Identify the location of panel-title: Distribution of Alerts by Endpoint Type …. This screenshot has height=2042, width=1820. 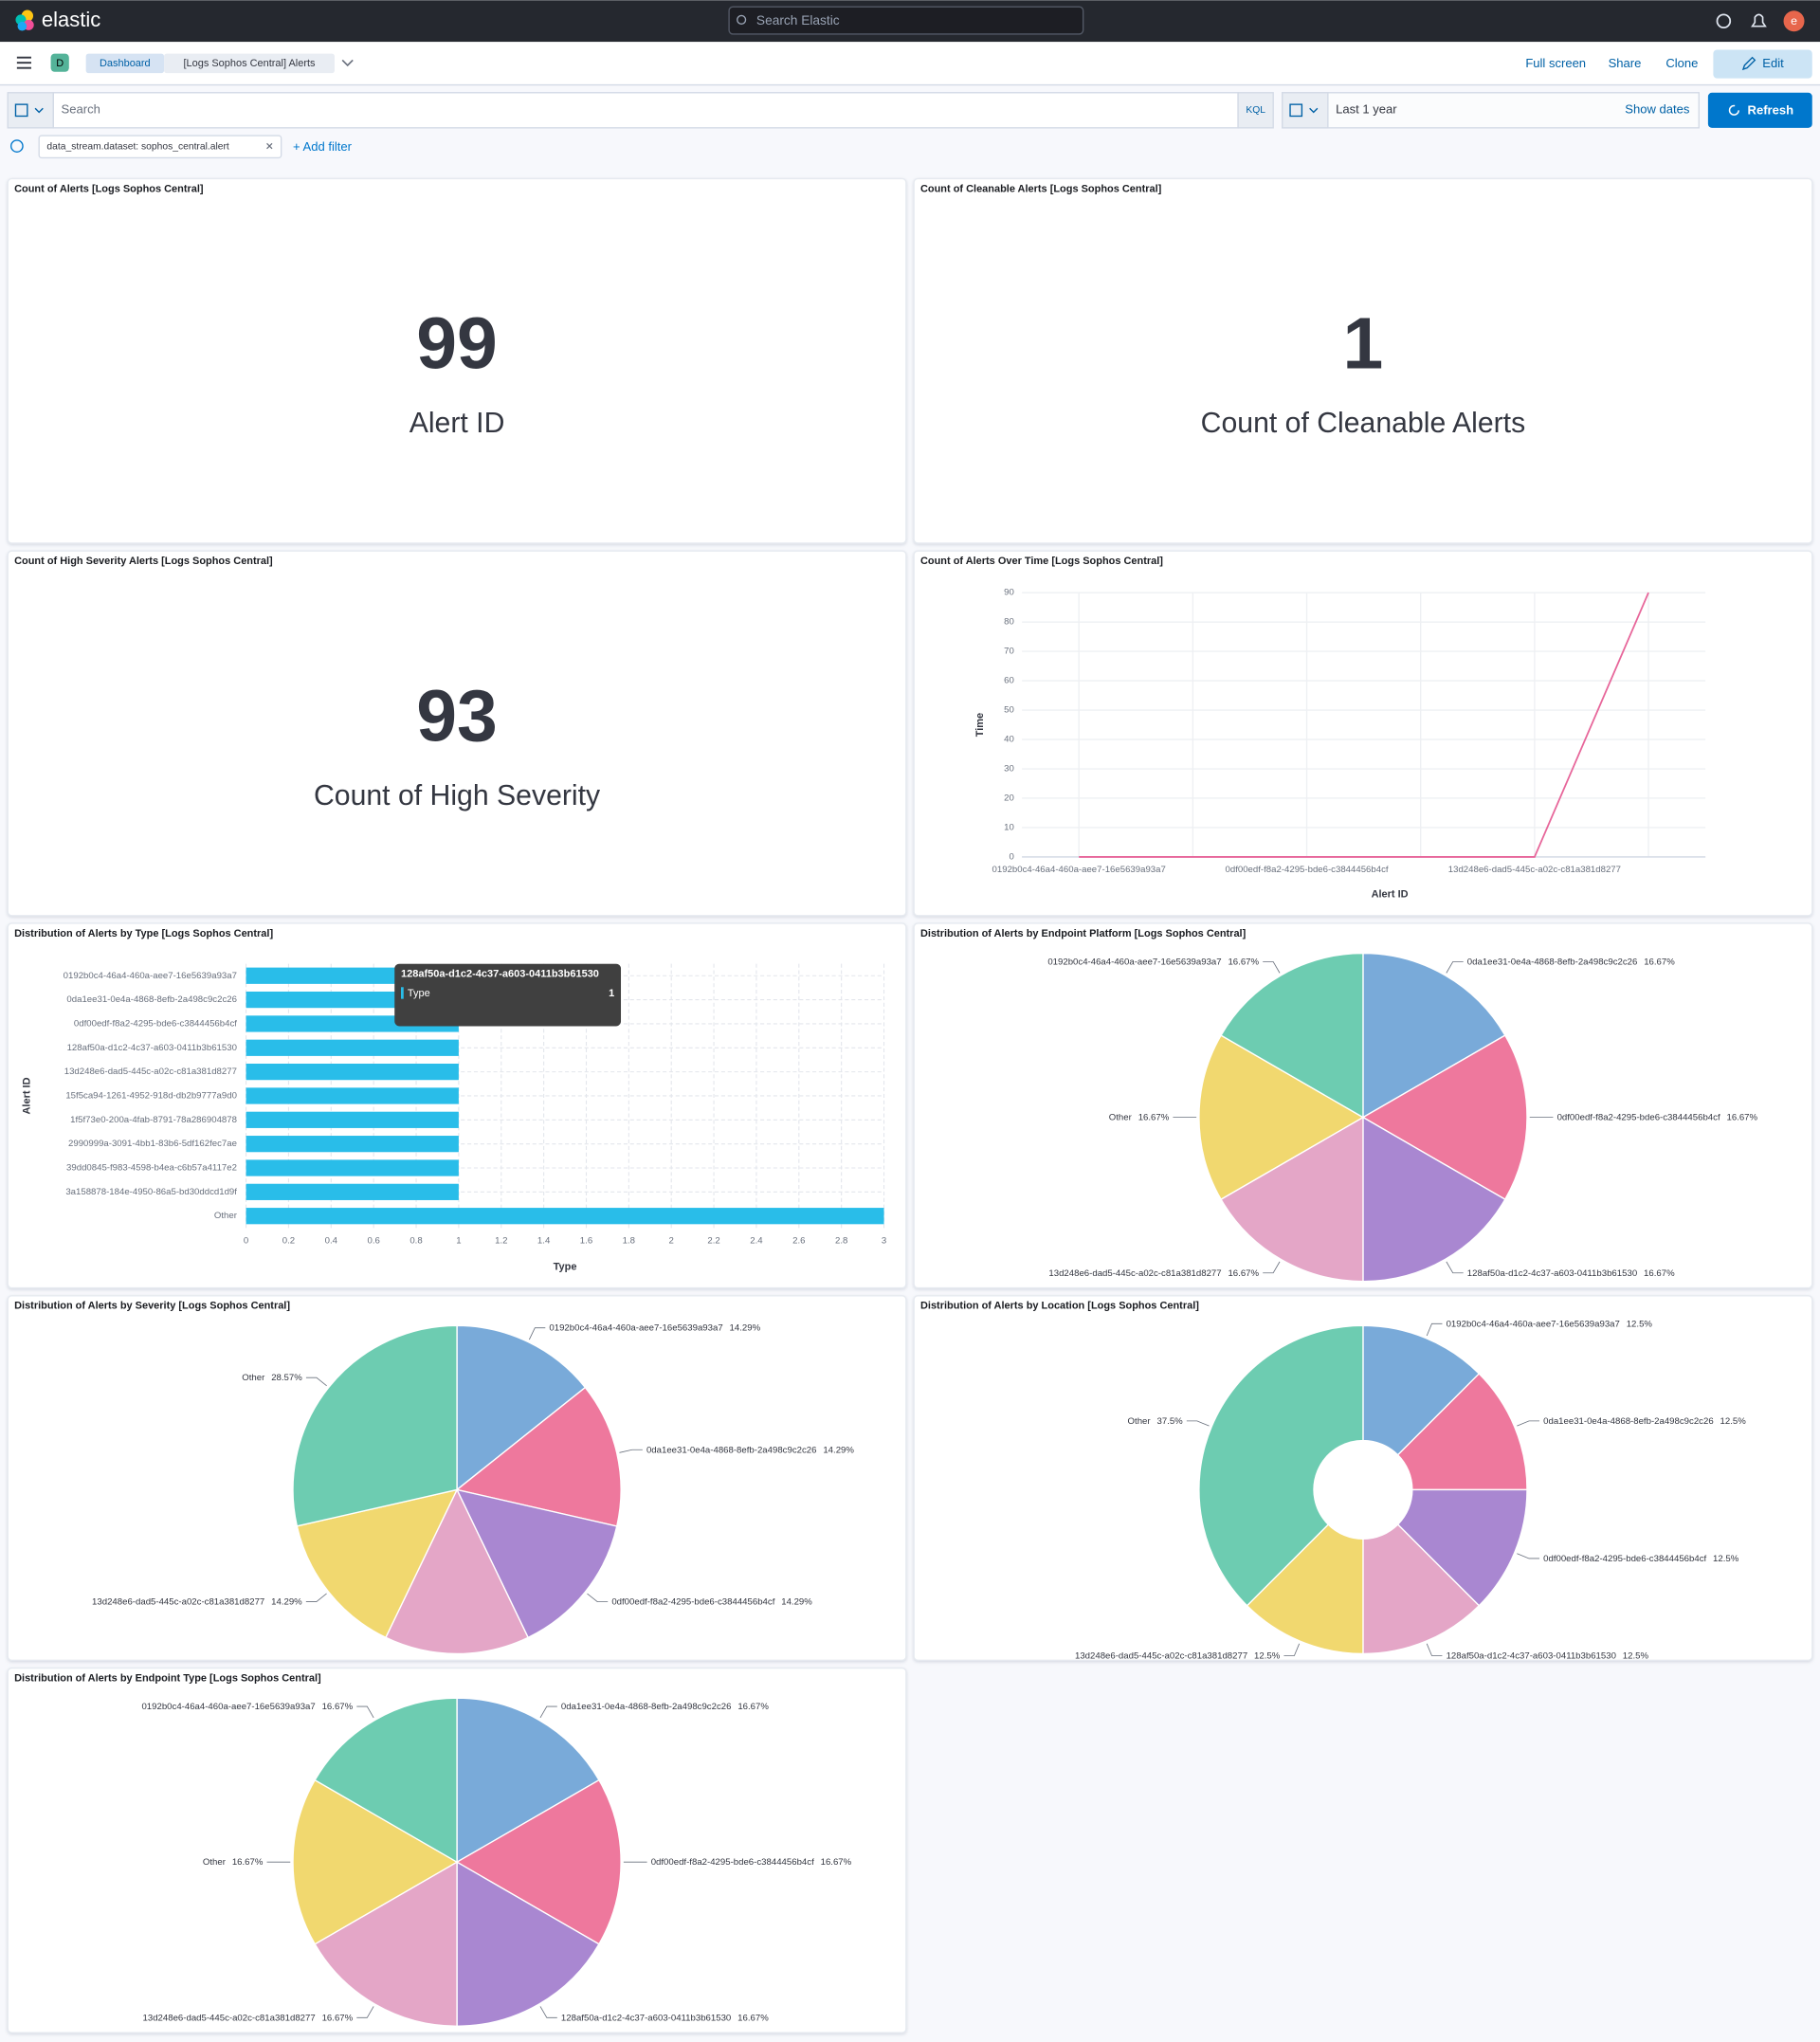
(167, 1678).